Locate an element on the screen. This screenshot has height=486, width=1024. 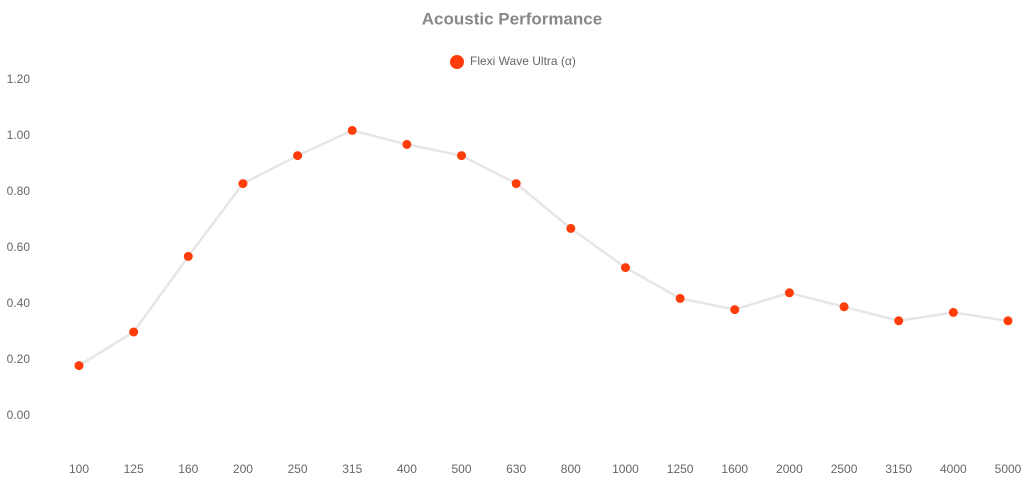
y-tick-label: 0.40 is located at coordinates (19, 303).